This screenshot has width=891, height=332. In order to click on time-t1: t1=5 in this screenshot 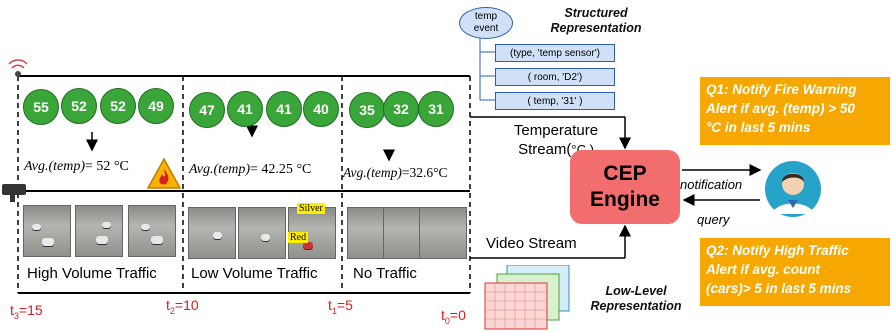, I will do `click(340, 306)`.